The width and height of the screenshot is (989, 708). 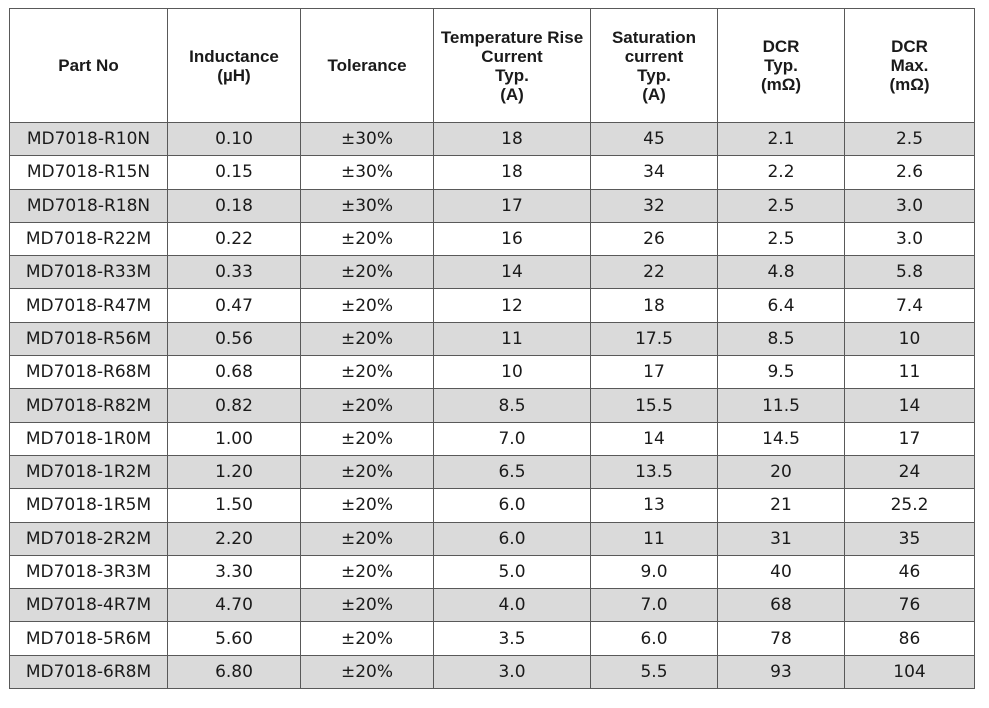 What do you see at coordinates (512, 56) in the screenshot?
I see `header-line: Current` at bounding box center [512, 56].